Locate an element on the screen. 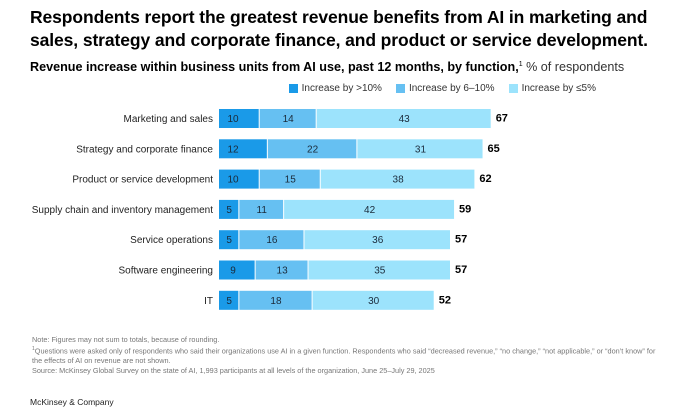  segment-label-strategy-and-corporate-finance-s0: 12 is located at coordinates (233, 149).